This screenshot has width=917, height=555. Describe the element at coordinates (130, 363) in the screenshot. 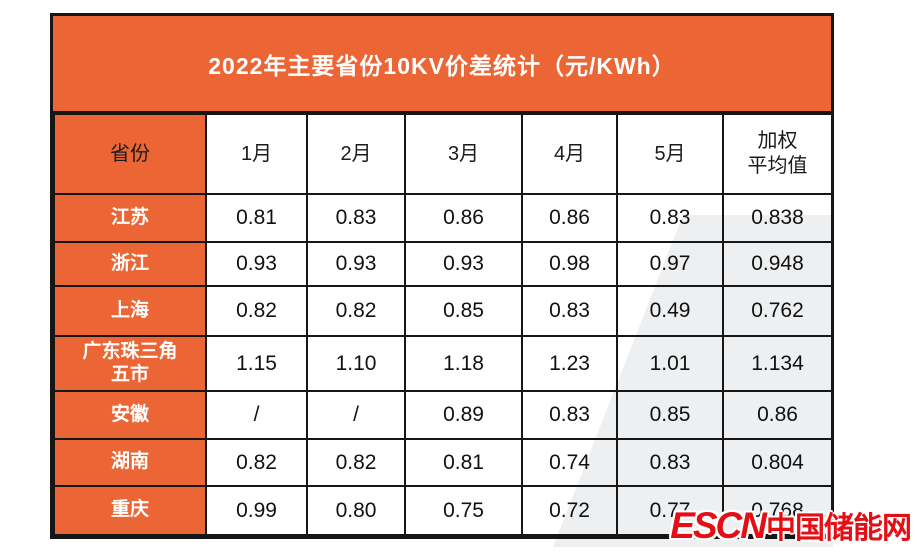

I see `province-cell: 广东珠三角 五市` at that location.